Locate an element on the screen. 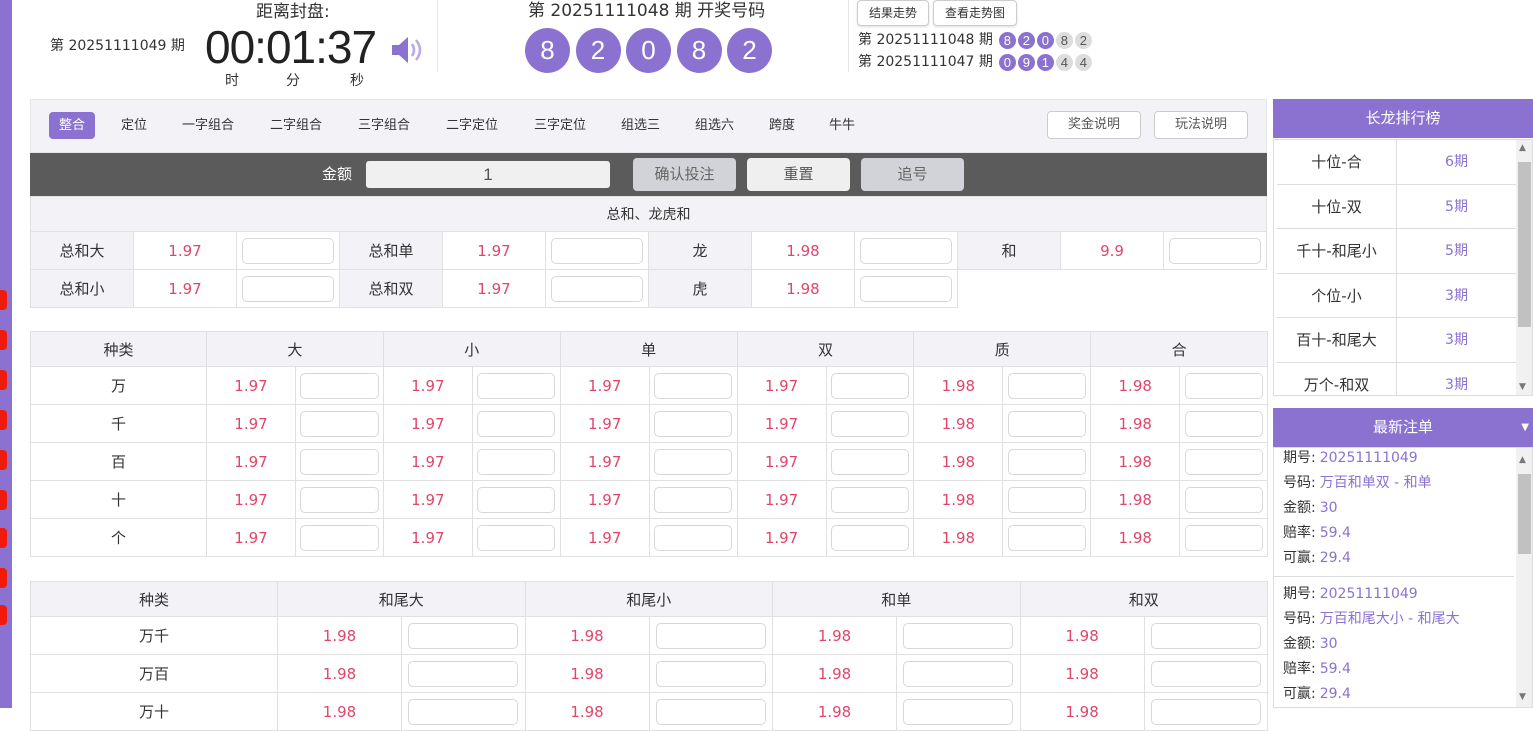  header-row: 种类 和尾大 和尾小 和单 和双 is located at coordinates (649, 599).